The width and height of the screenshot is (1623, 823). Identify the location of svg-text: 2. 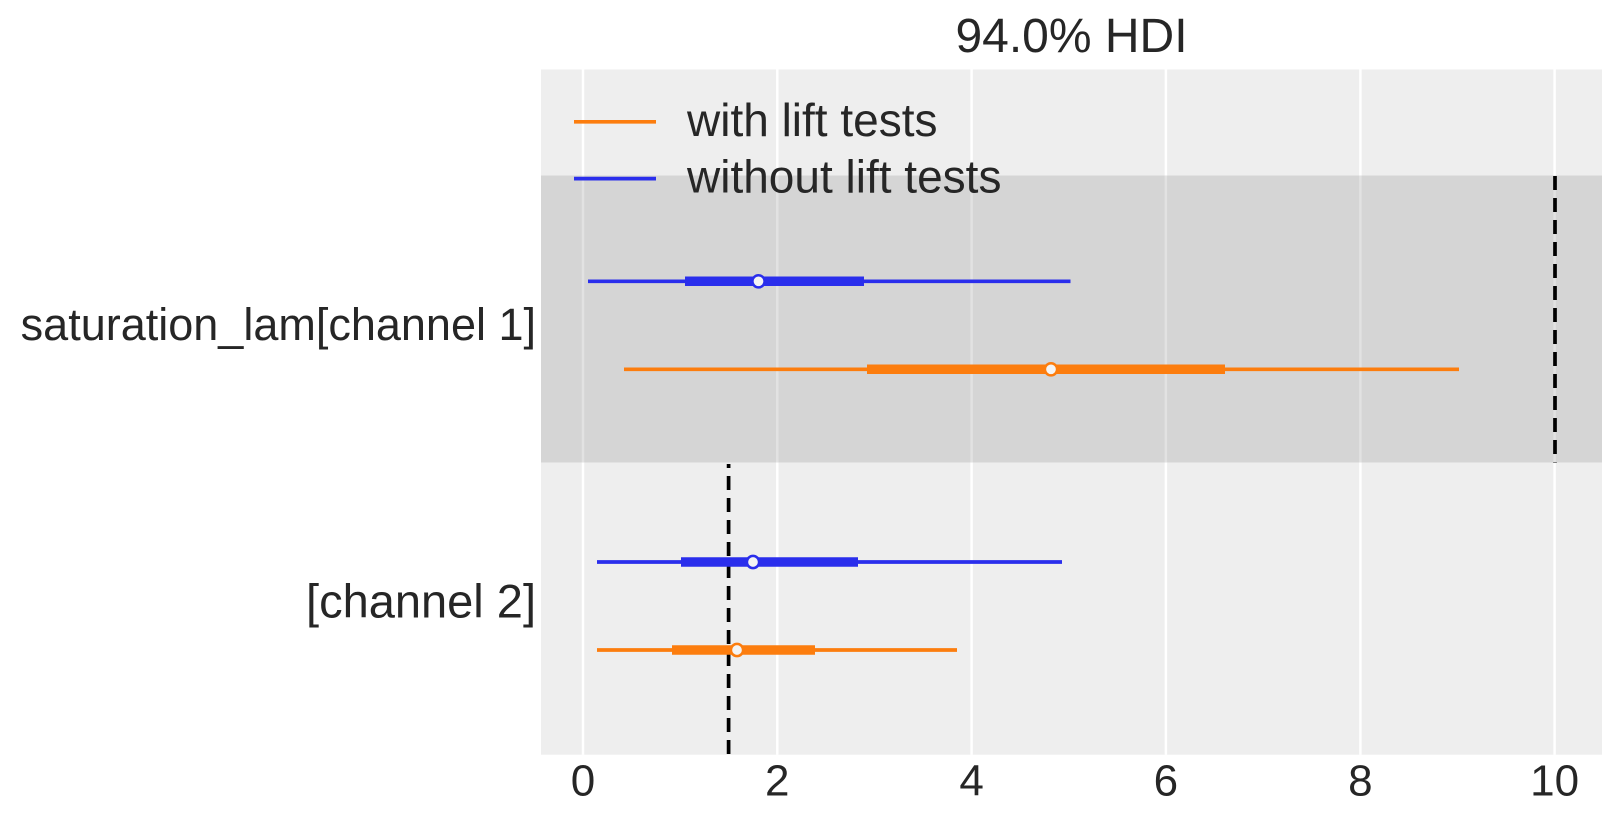
(777, 781).